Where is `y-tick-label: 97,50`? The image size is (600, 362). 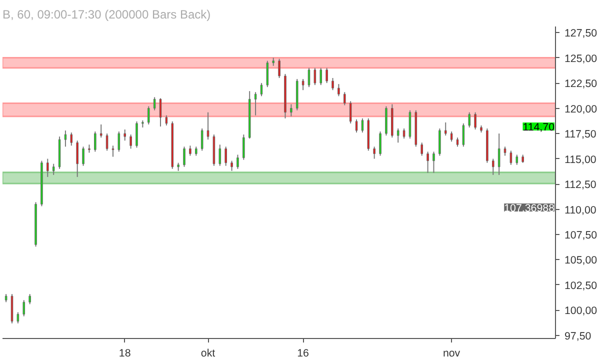
y-tick-label: 97,50 is located at coordinates (578, 336).